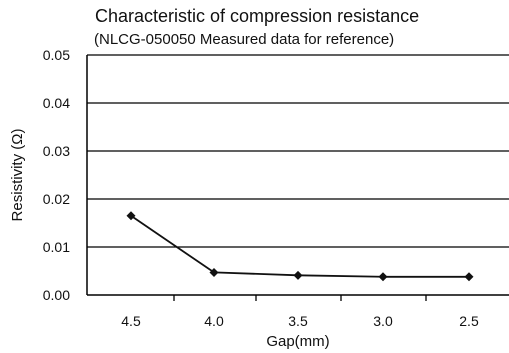  Describe the element at coordinates (56, 199) in the screenshot. I see `y-tick-label: 0.02` at that location.